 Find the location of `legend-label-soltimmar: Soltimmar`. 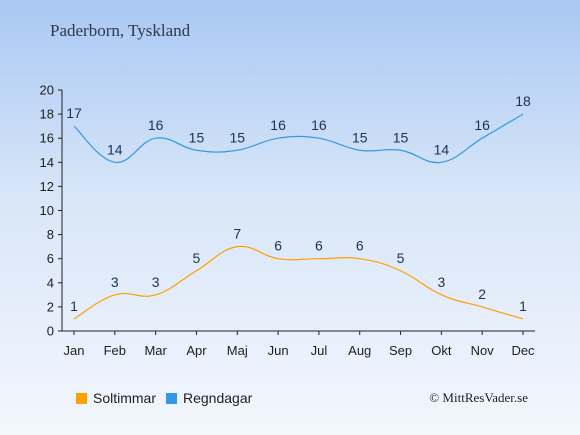

legend-label-soltimmar: Soltimmar is located at coordinates (125, 398).